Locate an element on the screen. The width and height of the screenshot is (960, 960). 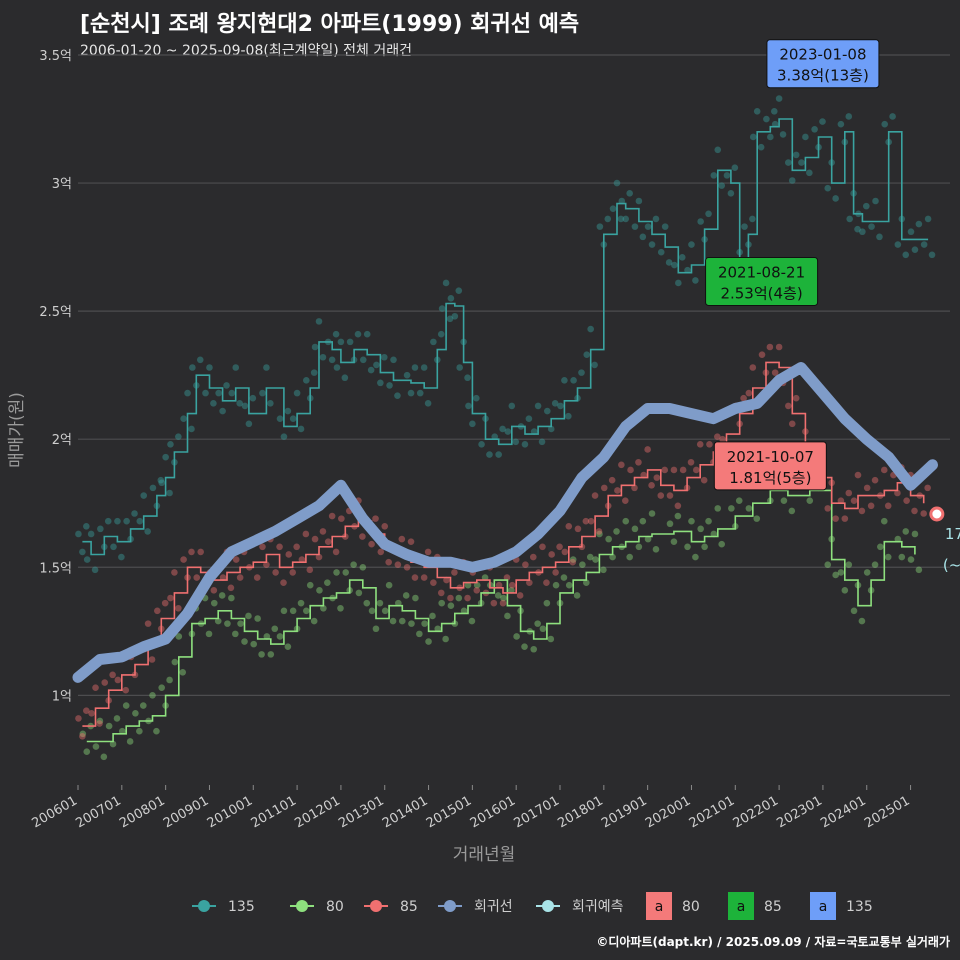
y-tick-label: 2억 is located at coordinates (62, 440).